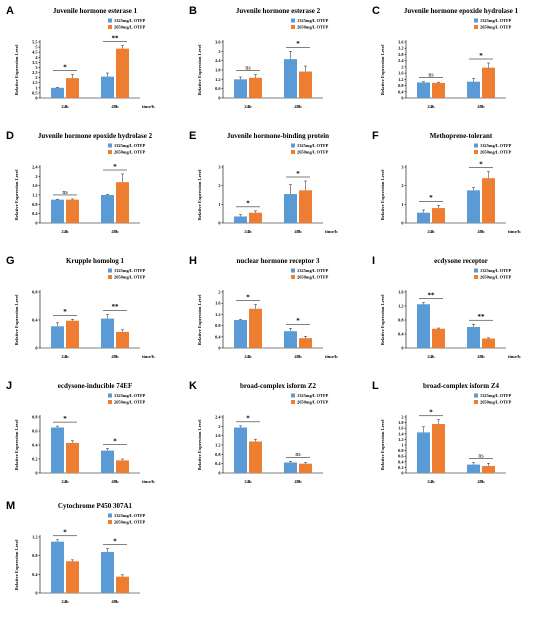  Describe the element at coordinates (373, 261) in the screenshot. I see `panel-letter: I` at that location.